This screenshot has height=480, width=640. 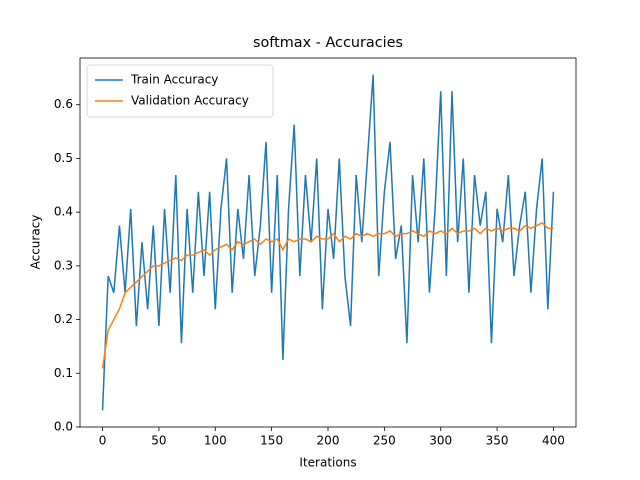 I want to click on y-tick-label: 0.5, so click(x=63, y=158).